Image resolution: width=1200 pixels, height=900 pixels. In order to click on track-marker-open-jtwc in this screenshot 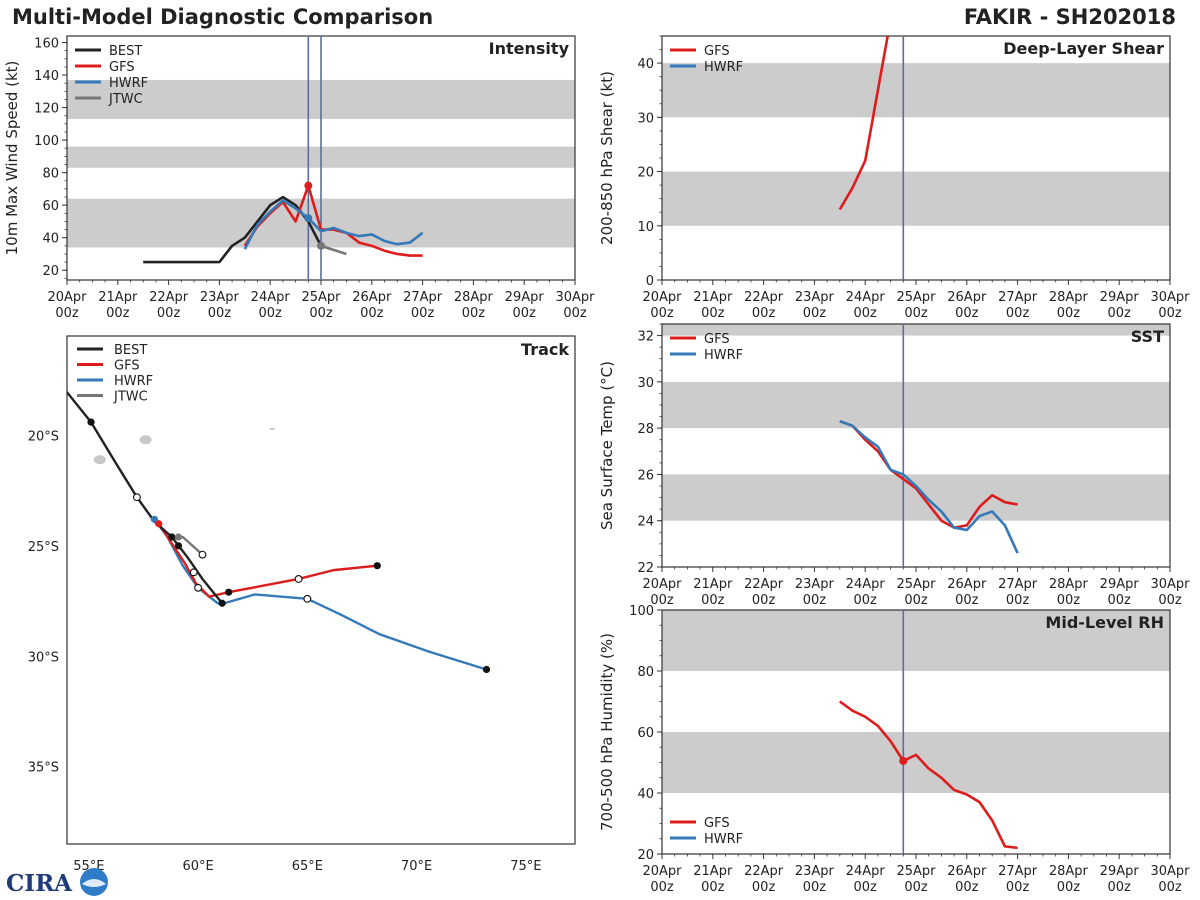, I will do `click(202, 554)`.